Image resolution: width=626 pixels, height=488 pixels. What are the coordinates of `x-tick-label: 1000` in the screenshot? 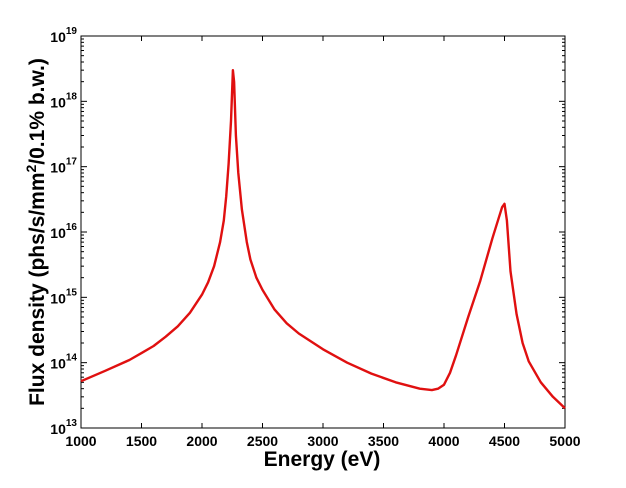 It's located at (80, 441).